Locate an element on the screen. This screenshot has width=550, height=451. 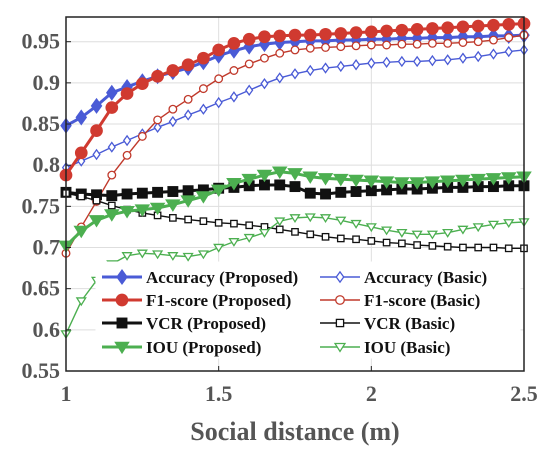
legend-label: Accuracy (Proposed) is located at coordinates (222, 277).